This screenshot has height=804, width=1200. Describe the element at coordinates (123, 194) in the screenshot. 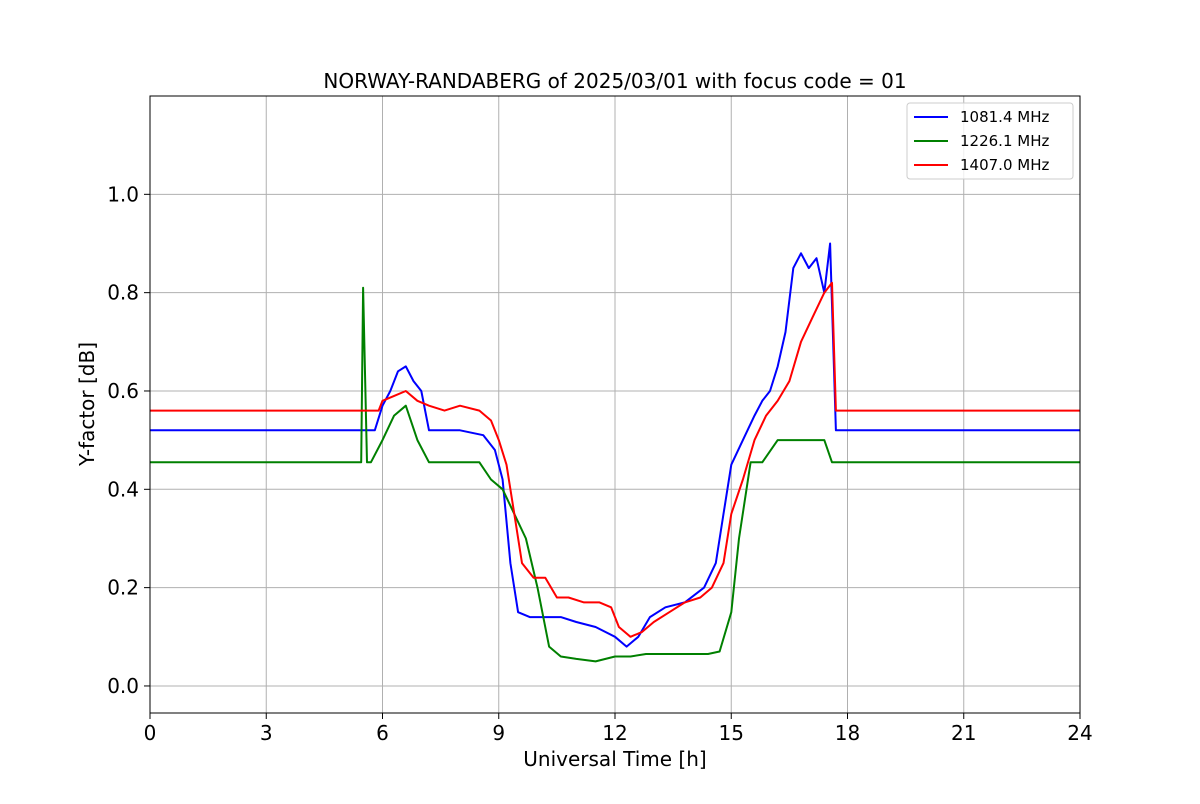

I see `y-tick-label: 1.0` at that location.